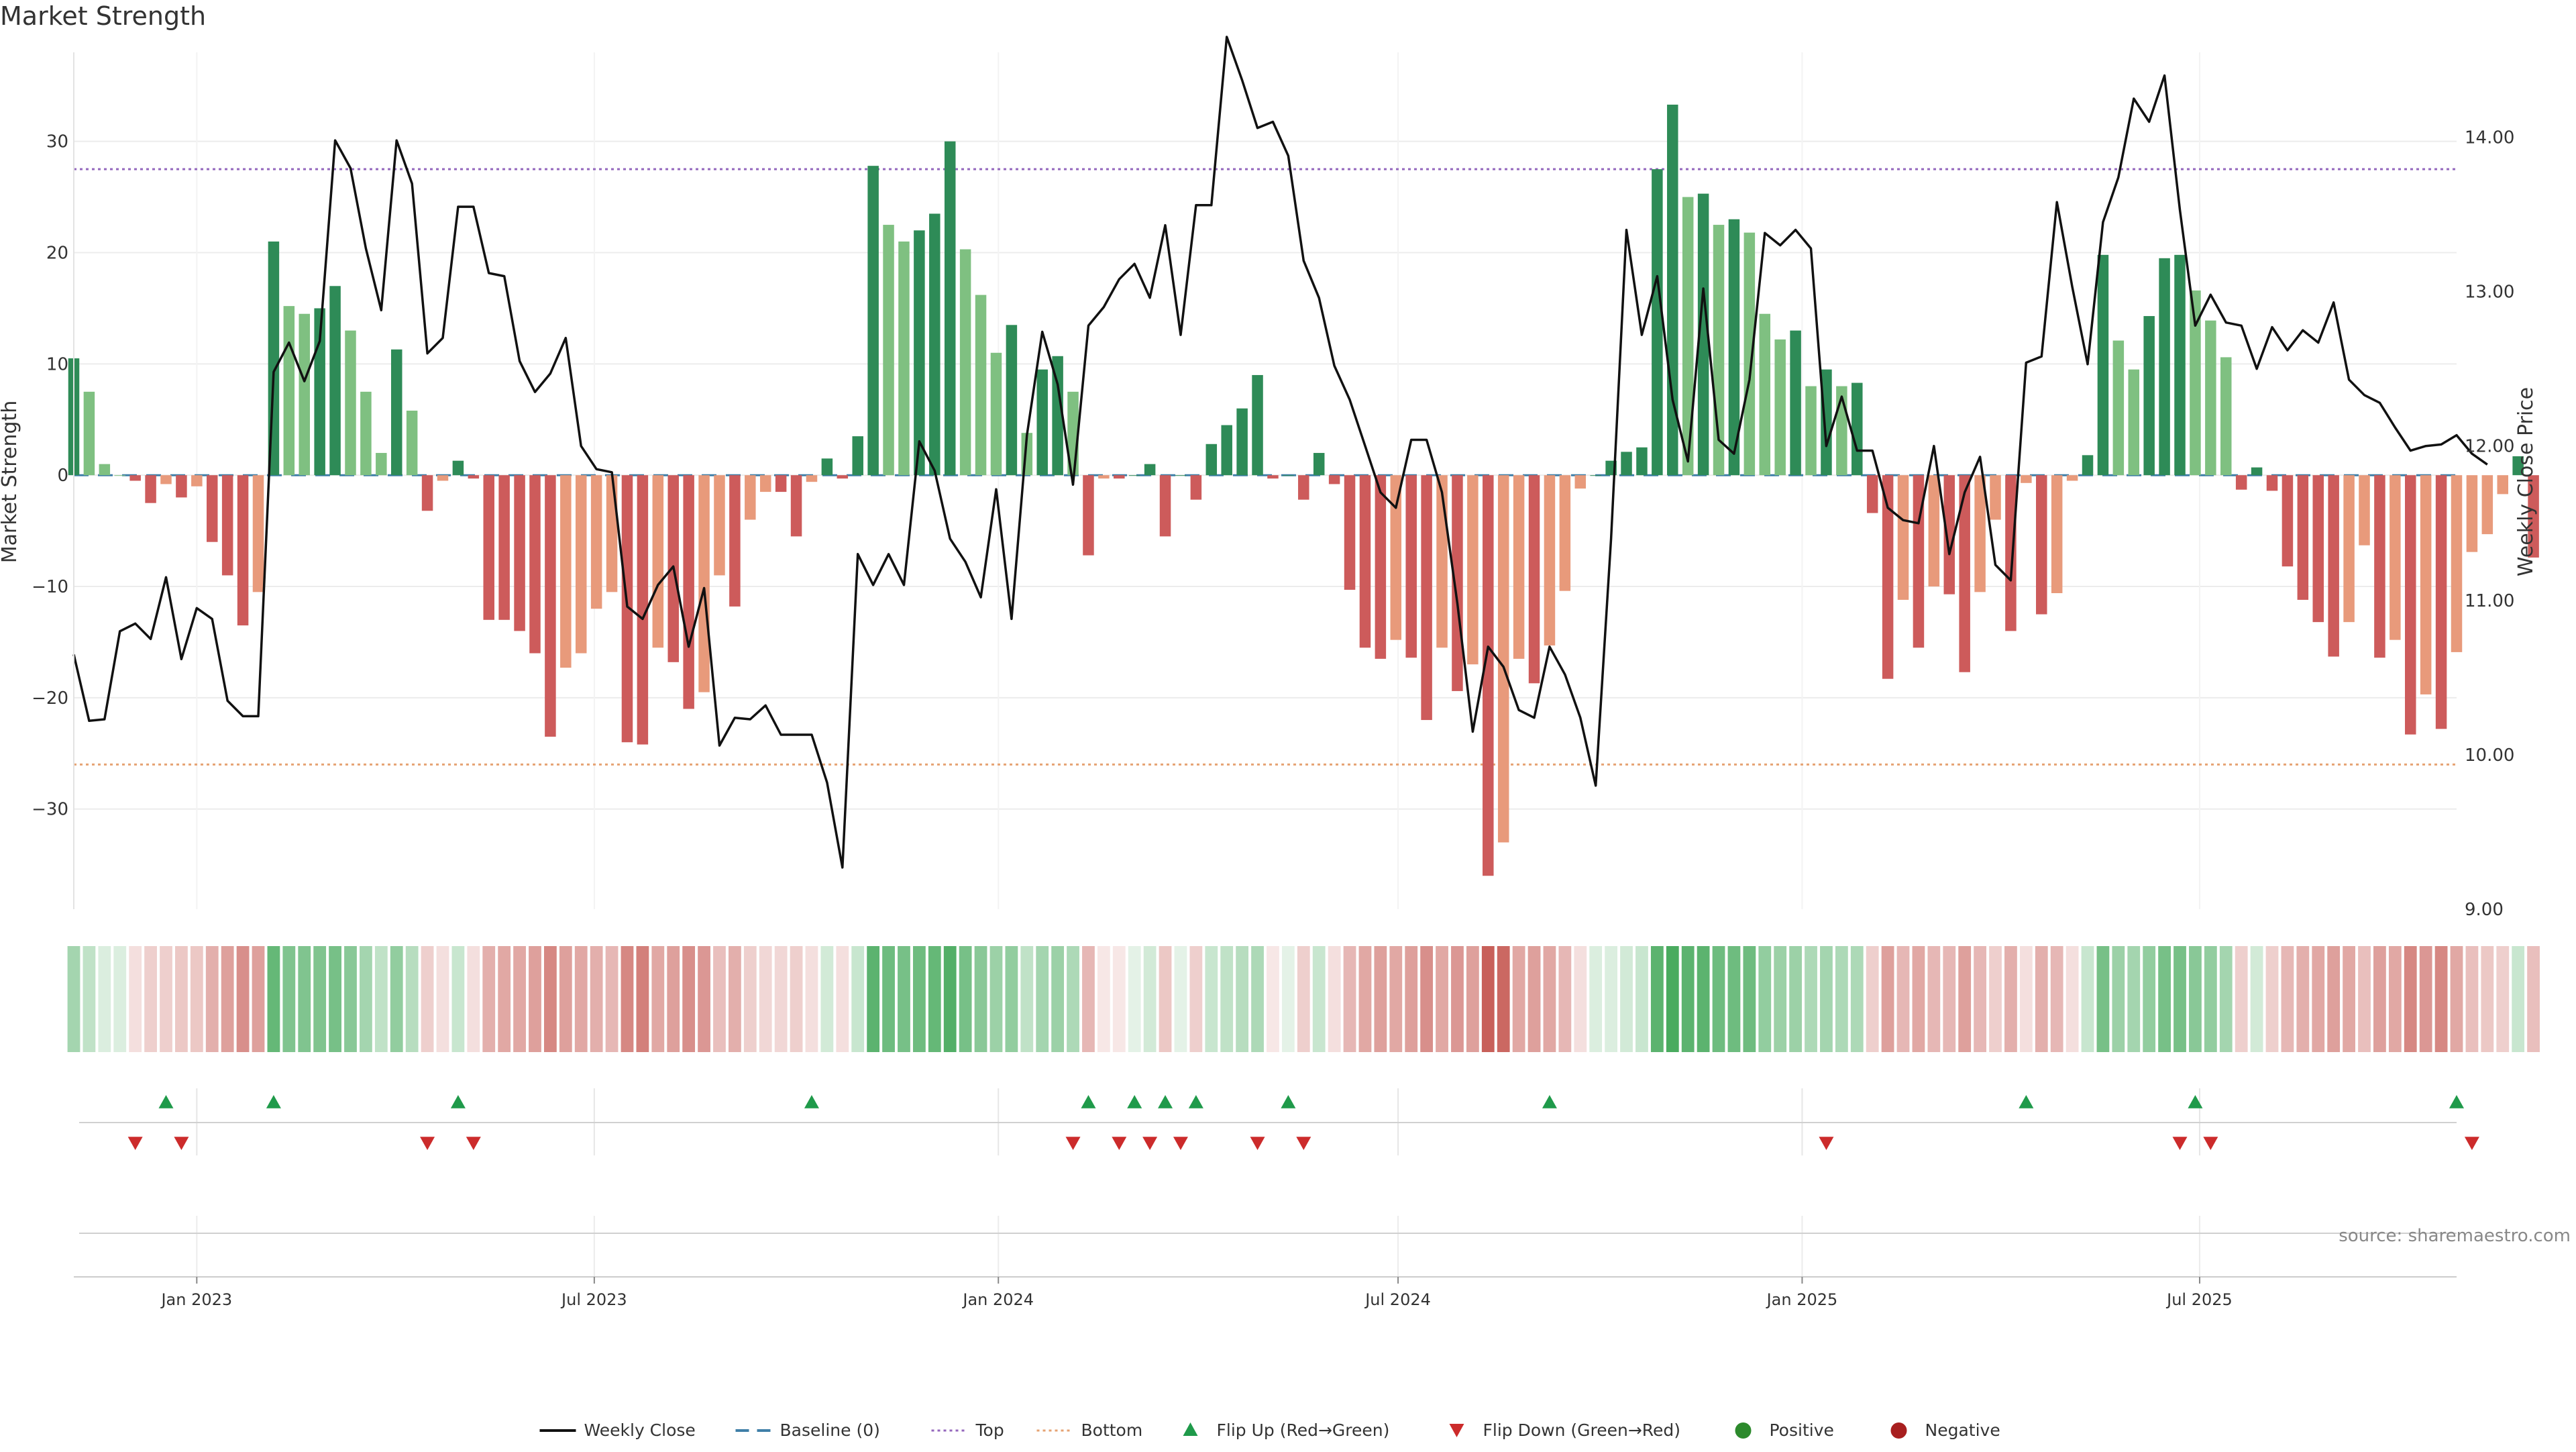 The image size is (2576, 1452). I want to click on x-tick-label: Jan 2025, so click(1802, 1300).